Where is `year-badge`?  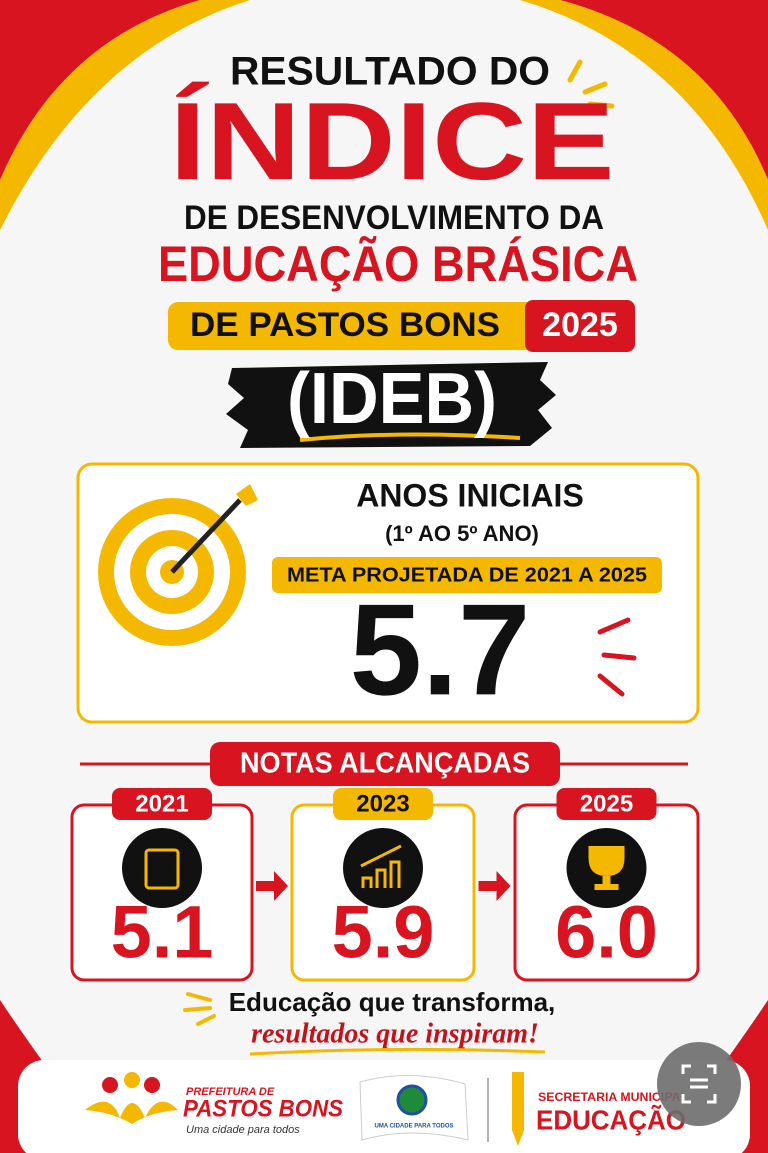
year-badge is located at coordinates (580, 326).